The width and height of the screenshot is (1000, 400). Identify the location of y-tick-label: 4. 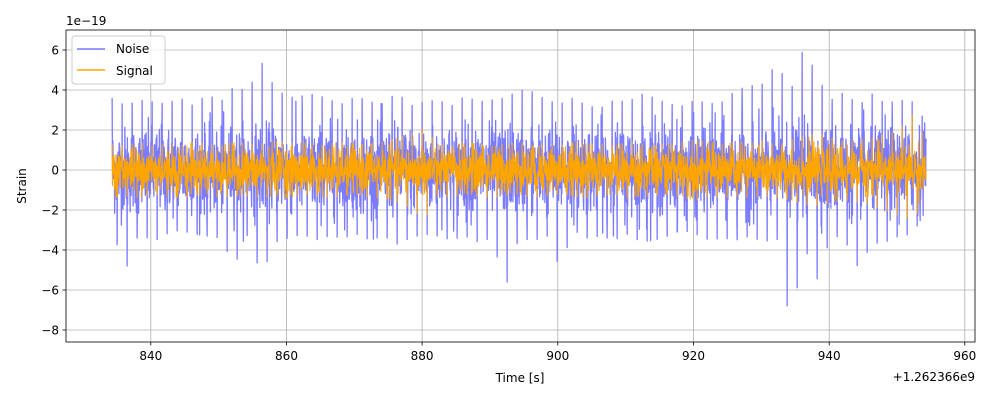
(55, 90).